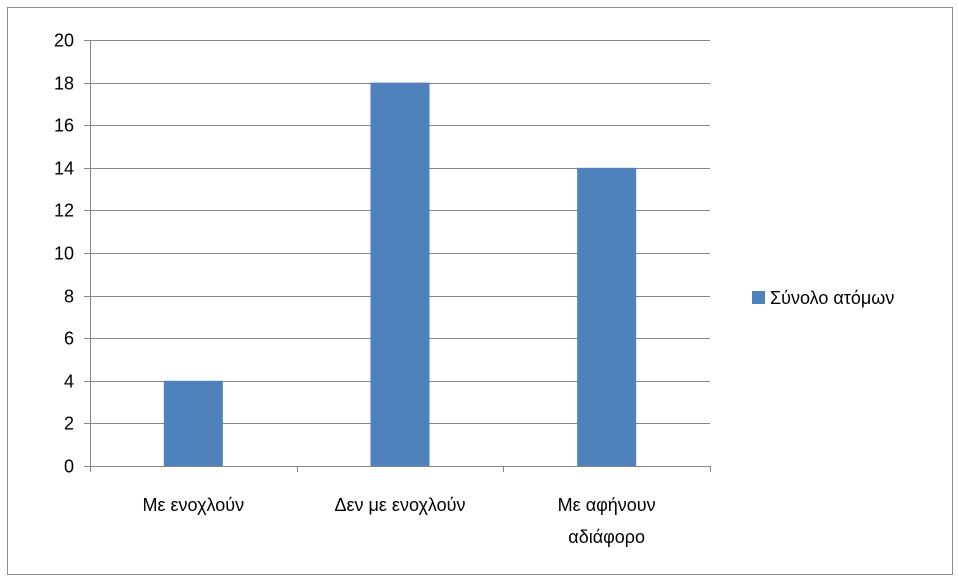 The height and width of the screenshot is (579, 959). What do you see at coordinates (832, 298) in the screenshot?
I see `legend-label-series-1: Σύνολο ατόμων` at bounding box center [832, 298].